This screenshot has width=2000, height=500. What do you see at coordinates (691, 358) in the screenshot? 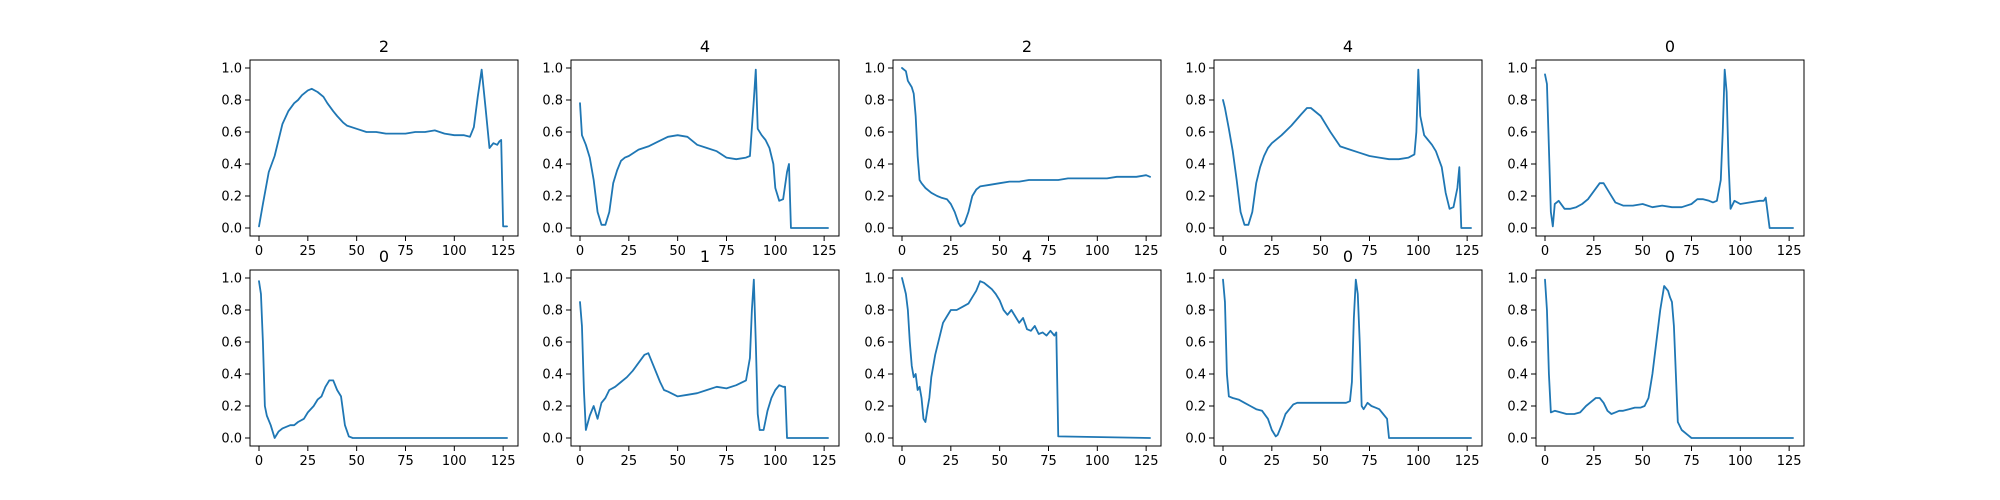
I see `panel-7: 0 25 50 75 100 125 0.0 0.2 0.4 0.6 0.8 1.0 1` at bounding box center [691, 358].